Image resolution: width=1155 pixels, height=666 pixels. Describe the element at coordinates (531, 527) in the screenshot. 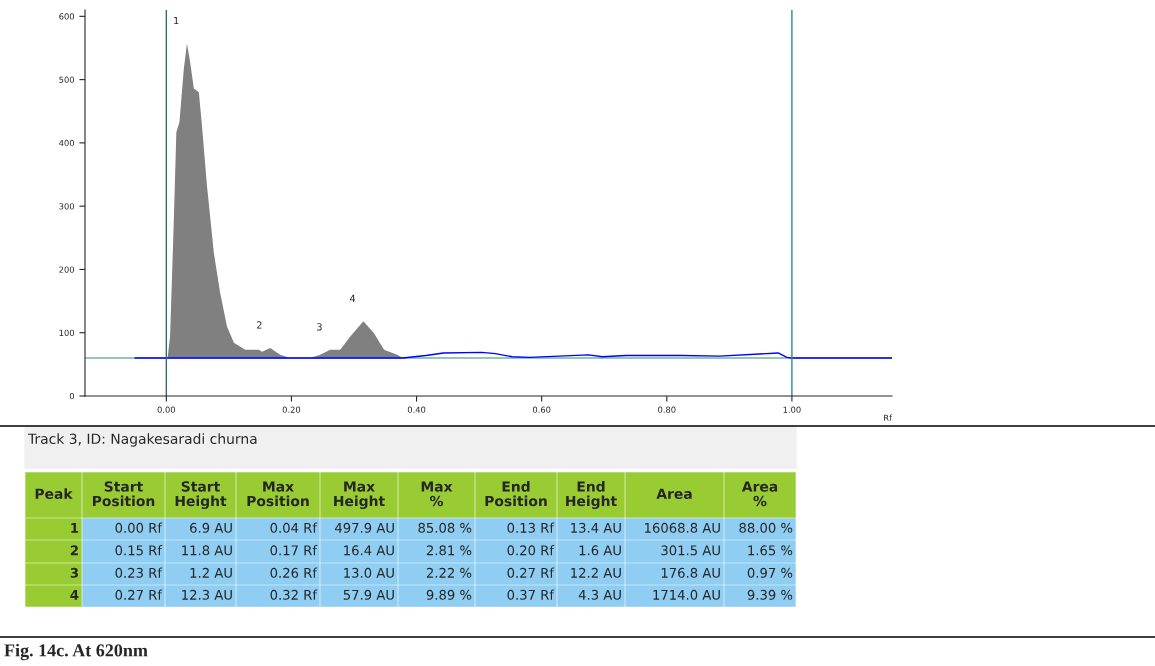

I see `text: 0.13 Rf` at that location.